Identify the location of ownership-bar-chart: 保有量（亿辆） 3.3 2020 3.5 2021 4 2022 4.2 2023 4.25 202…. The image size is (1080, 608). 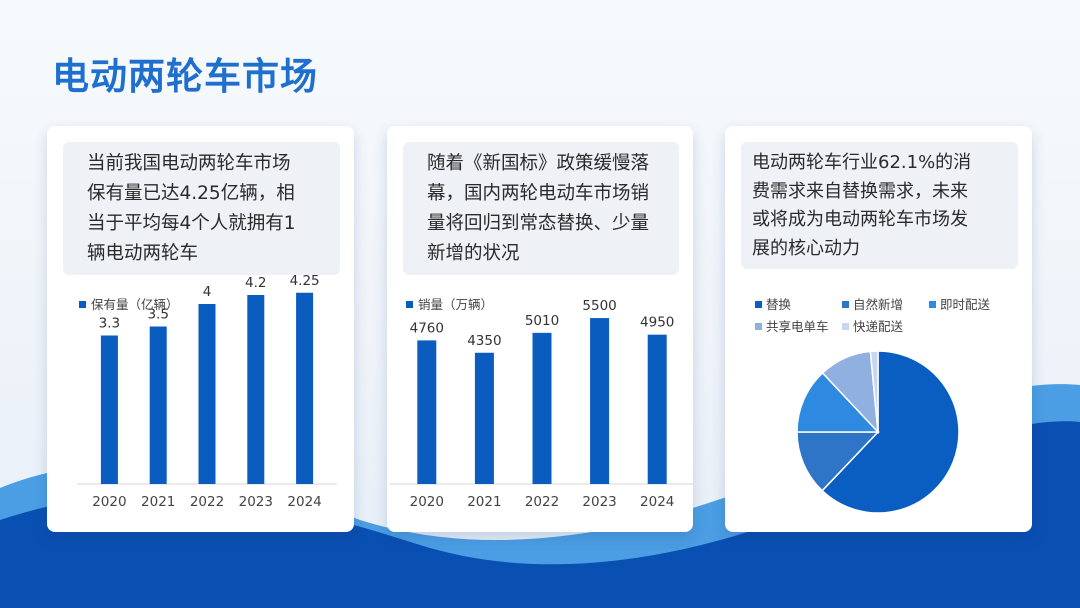
(207, 391).